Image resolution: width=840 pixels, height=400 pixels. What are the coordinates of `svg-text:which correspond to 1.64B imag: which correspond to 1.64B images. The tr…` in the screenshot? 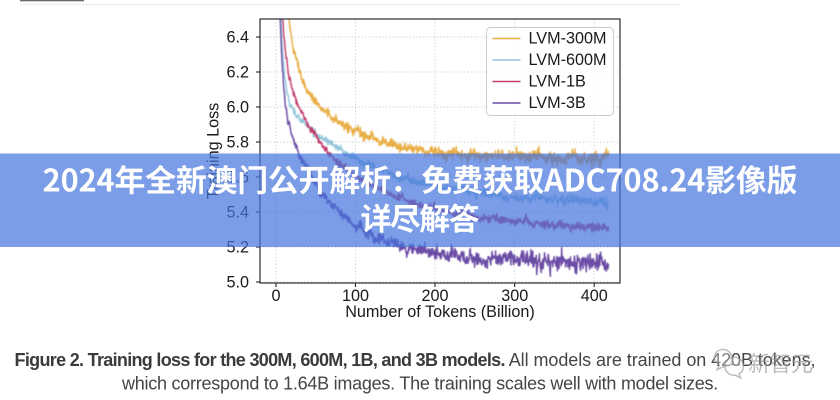 It's located at (419, 384).